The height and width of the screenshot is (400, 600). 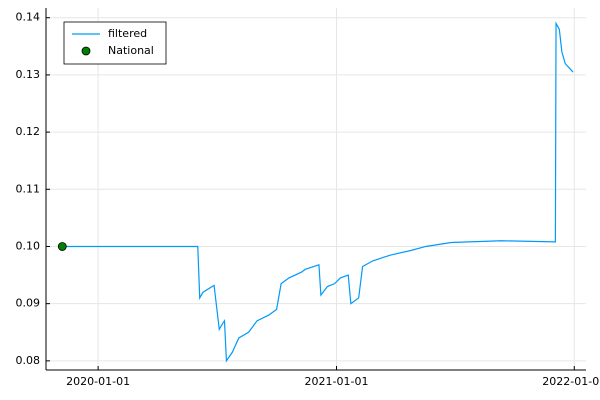 What do you see at coordinates (127, 33) in the screenshot?
I see `legend-label: filtered` at bounding box center [127, 33].